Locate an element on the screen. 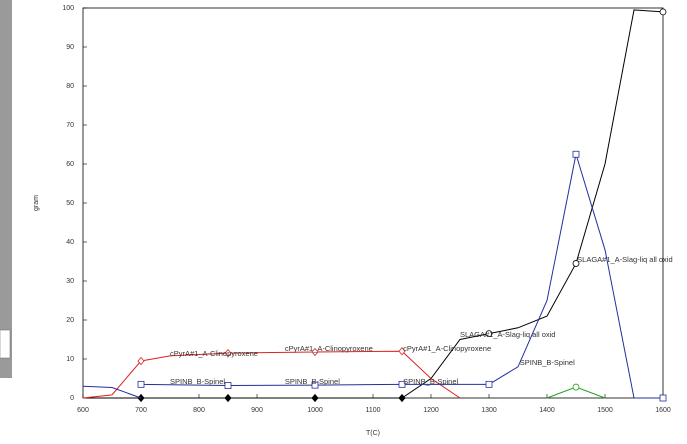  y-tick-label: 60 is located at coordinates (70, 164).